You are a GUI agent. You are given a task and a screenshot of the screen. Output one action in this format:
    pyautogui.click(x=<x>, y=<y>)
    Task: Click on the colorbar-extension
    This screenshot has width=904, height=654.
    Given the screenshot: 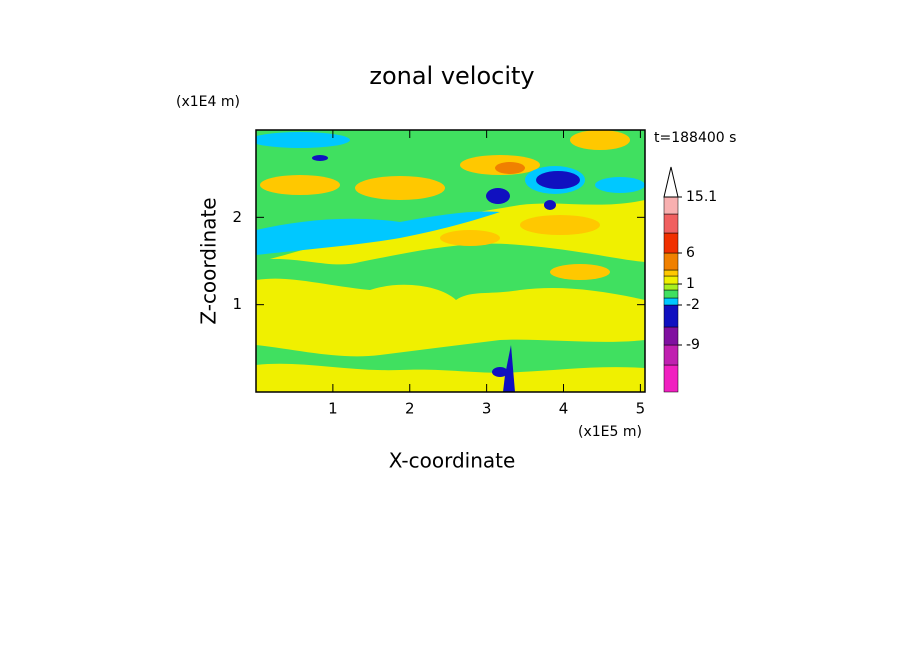 What is the action you would take?
    pyautogui.click(x=671, y=182)
    